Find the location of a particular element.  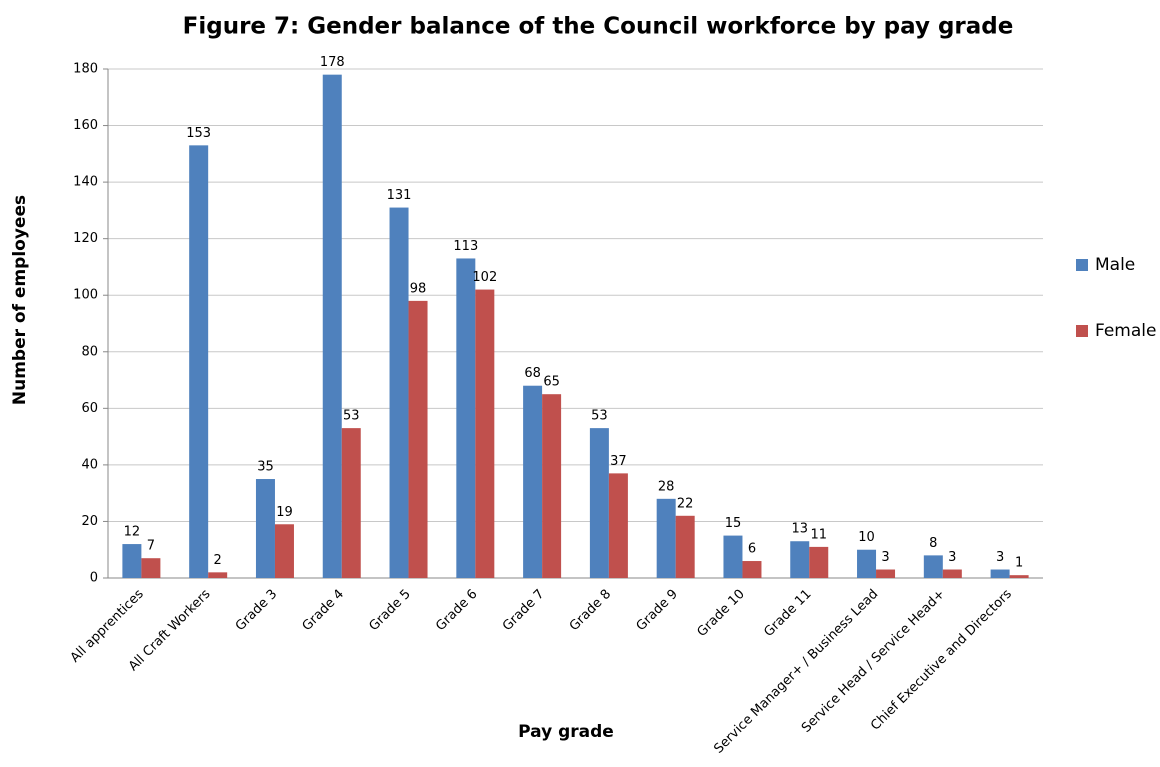

y-tick-label: 60 is located at coordinates (89, 408).